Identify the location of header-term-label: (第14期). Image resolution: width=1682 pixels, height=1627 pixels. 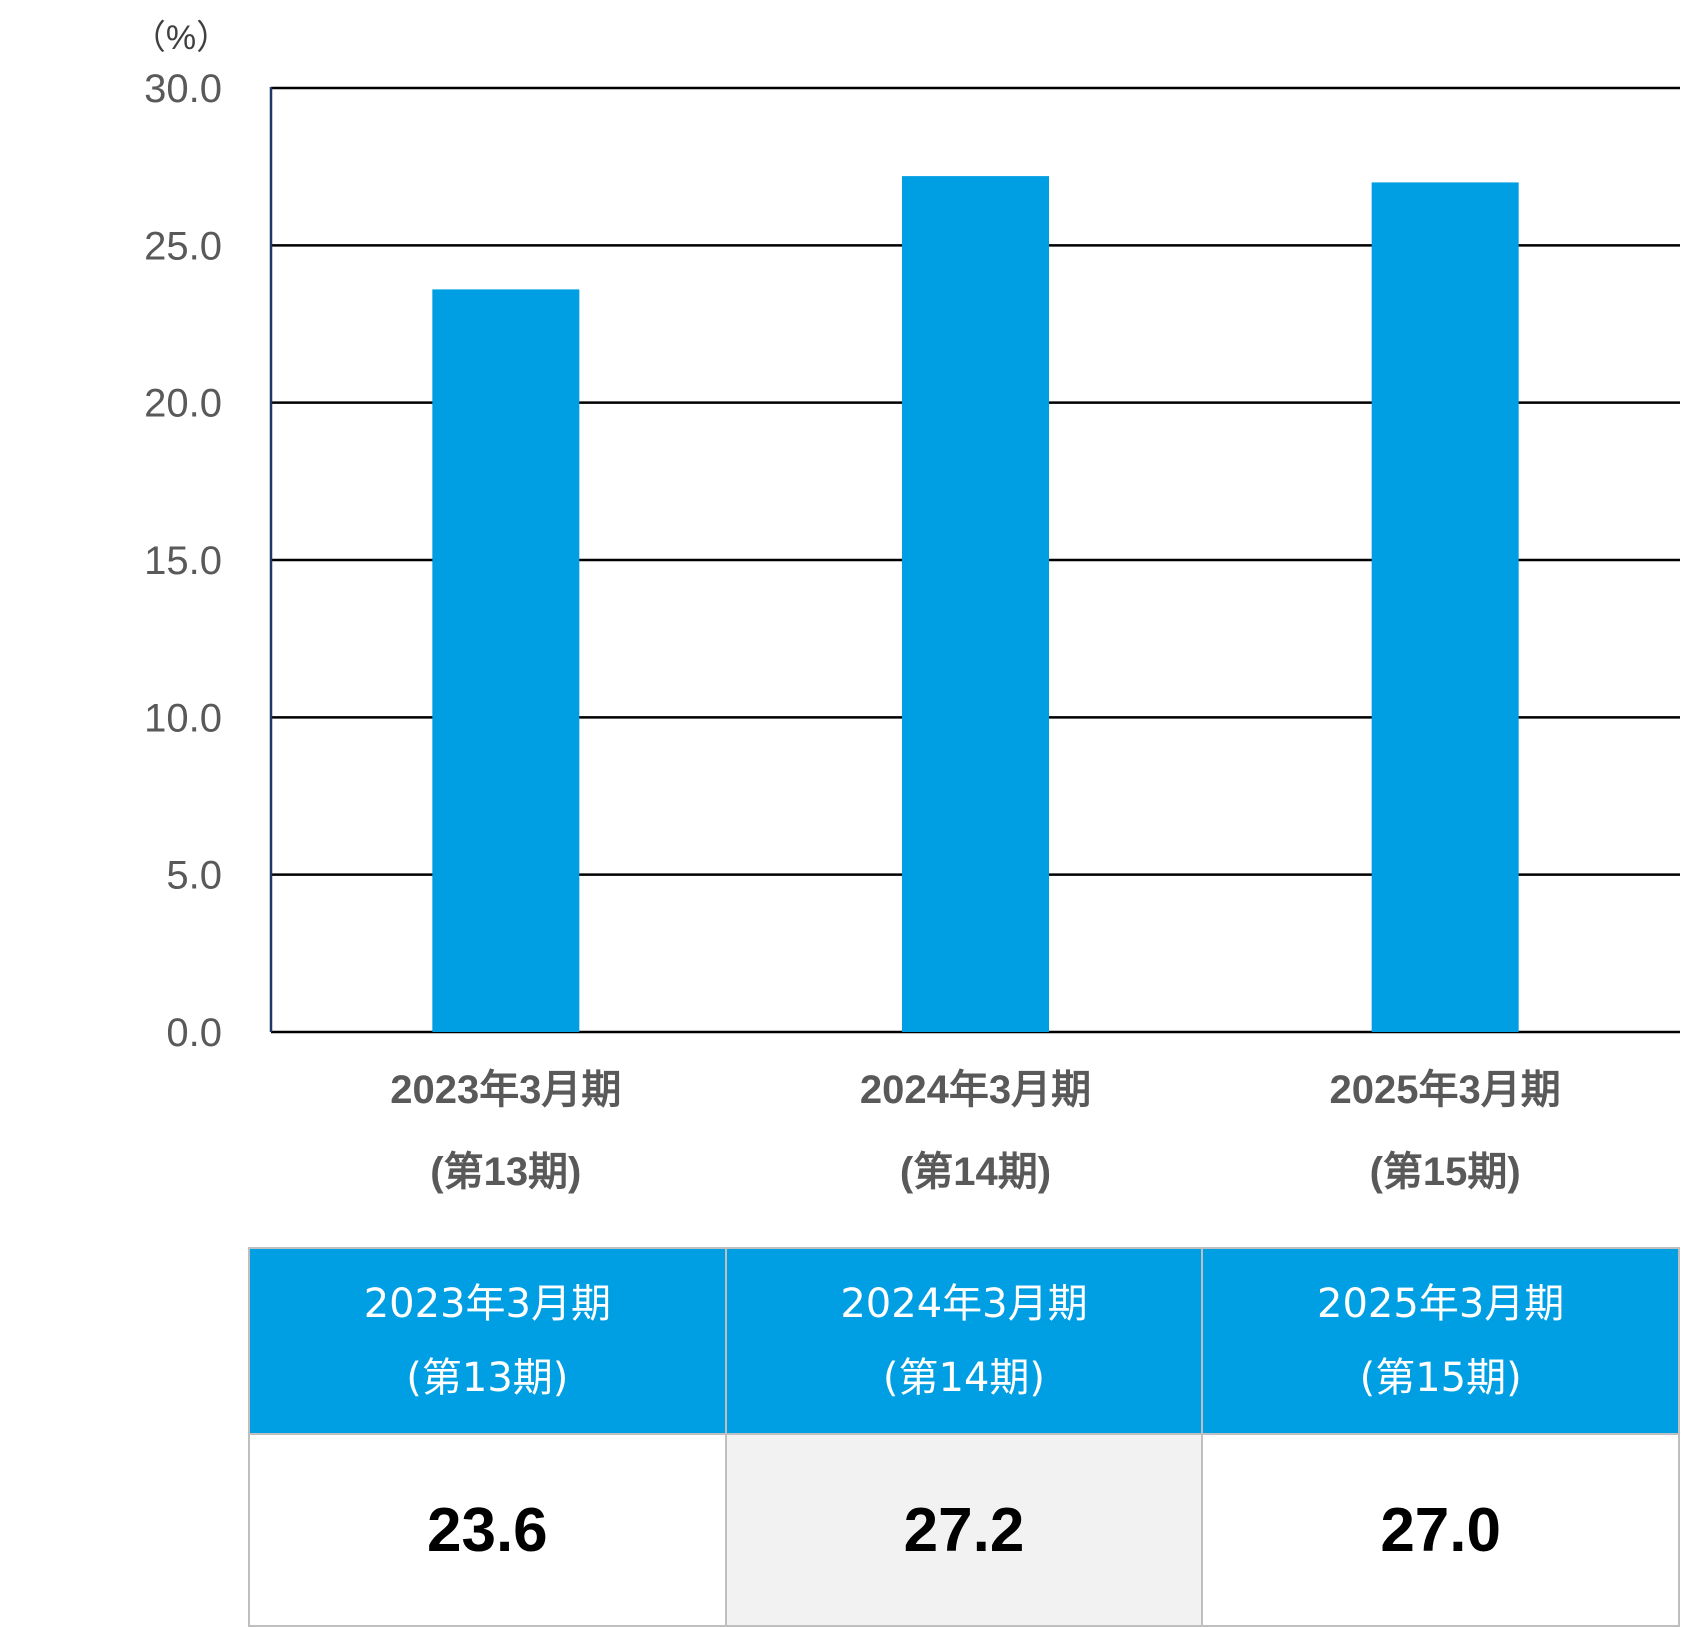
(964, 1378).